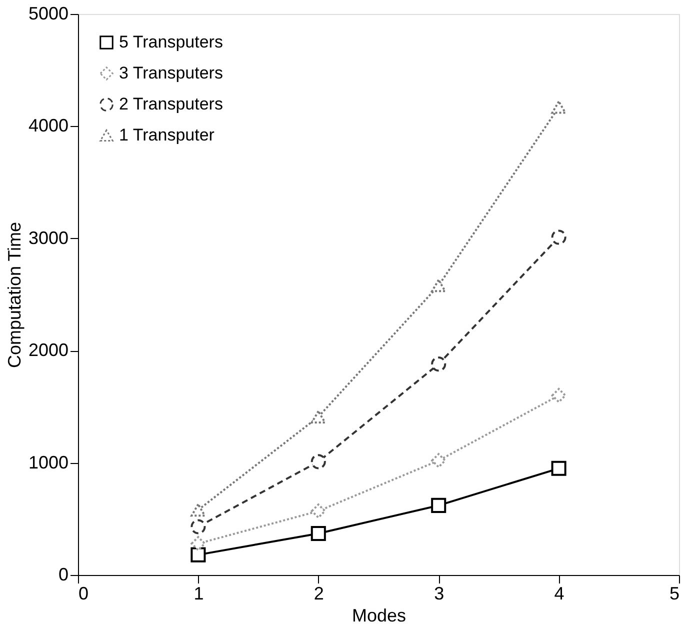 This screenshot has height=636, width=691. I want to click on x-tick-label: 3, so click(439, 594).